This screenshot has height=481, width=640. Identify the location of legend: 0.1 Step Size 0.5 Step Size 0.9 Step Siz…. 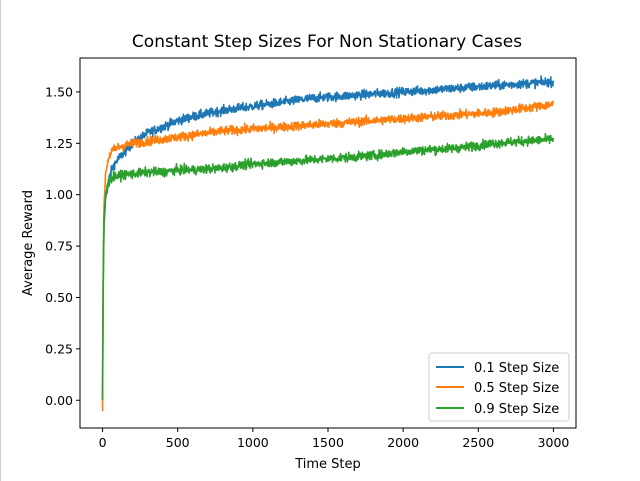
(499, 387).